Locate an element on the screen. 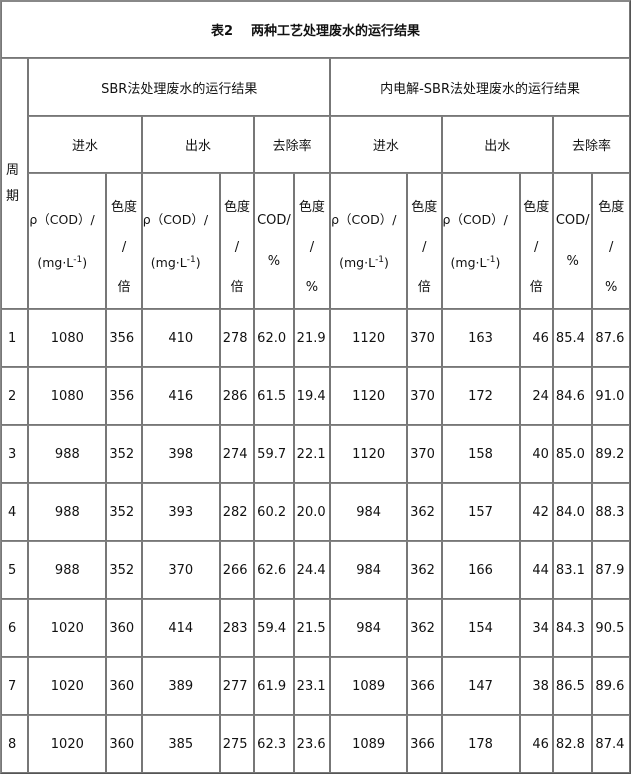 The width and height of the screenshot is (631, 774). value-cell: 21.5 is located at coordinates (312, 628).